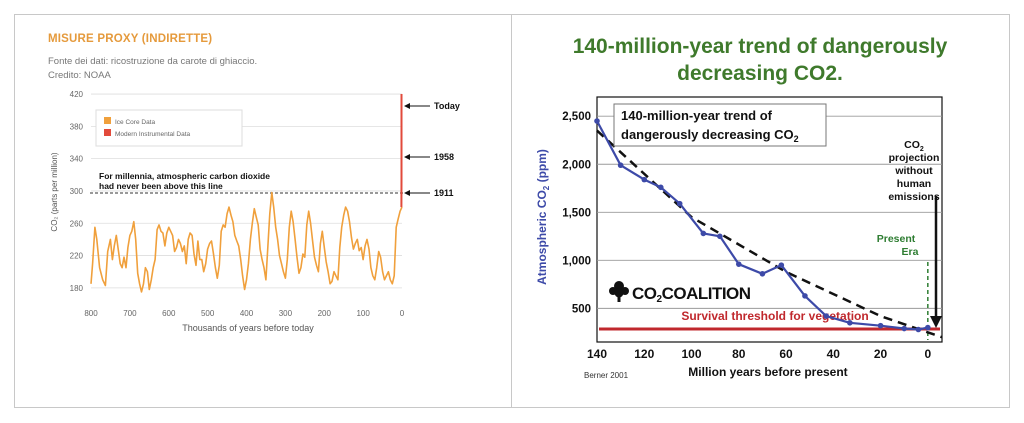  What do you see at coordinates (107, 132) in the screenshot?
I see `legend-swatch-modern` at bounding box center [107, 132].